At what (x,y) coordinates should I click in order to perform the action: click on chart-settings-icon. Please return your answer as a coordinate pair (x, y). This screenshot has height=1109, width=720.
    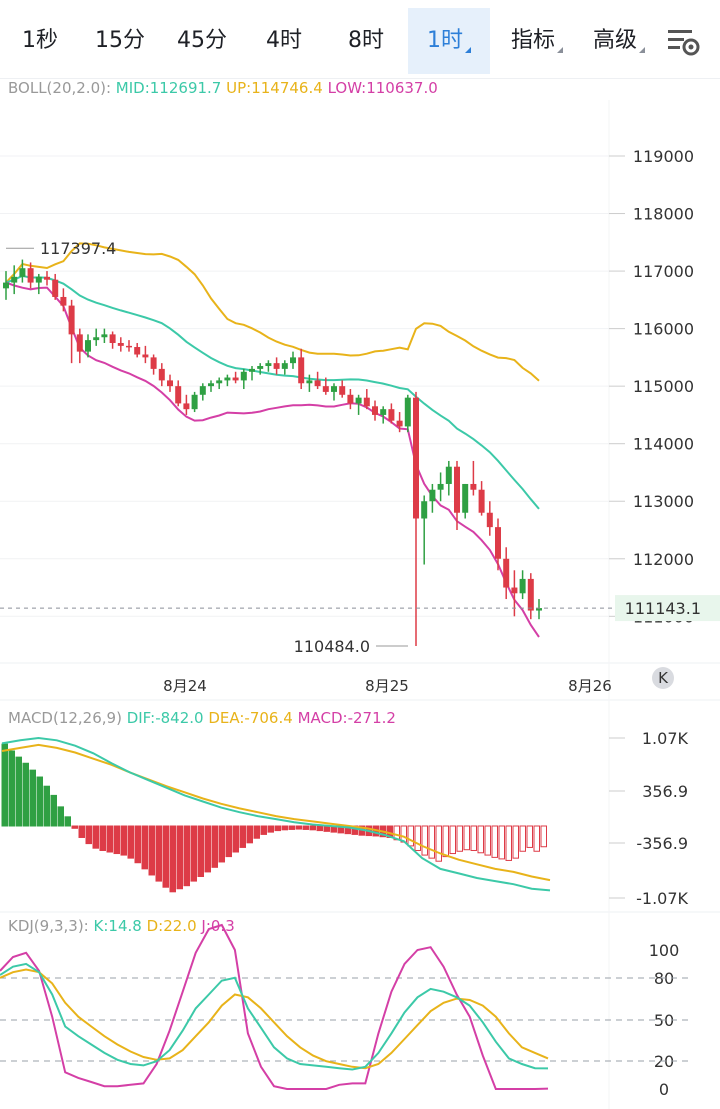
    Looking at the image, I should click on (684, 42).